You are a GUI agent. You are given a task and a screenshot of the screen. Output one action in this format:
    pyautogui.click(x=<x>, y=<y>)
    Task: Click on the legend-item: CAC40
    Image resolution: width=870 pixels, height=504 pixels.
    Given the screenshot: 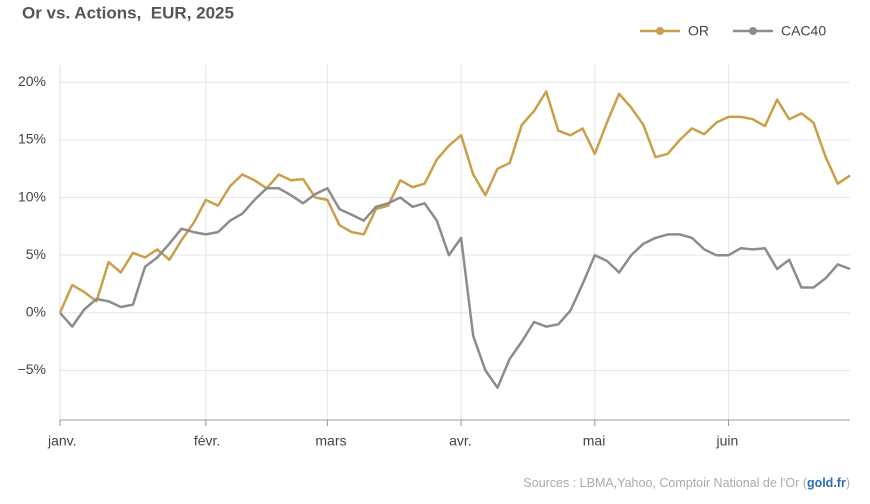 What is the action you would take?
    pyautogui.click(x=779, y=31)
    